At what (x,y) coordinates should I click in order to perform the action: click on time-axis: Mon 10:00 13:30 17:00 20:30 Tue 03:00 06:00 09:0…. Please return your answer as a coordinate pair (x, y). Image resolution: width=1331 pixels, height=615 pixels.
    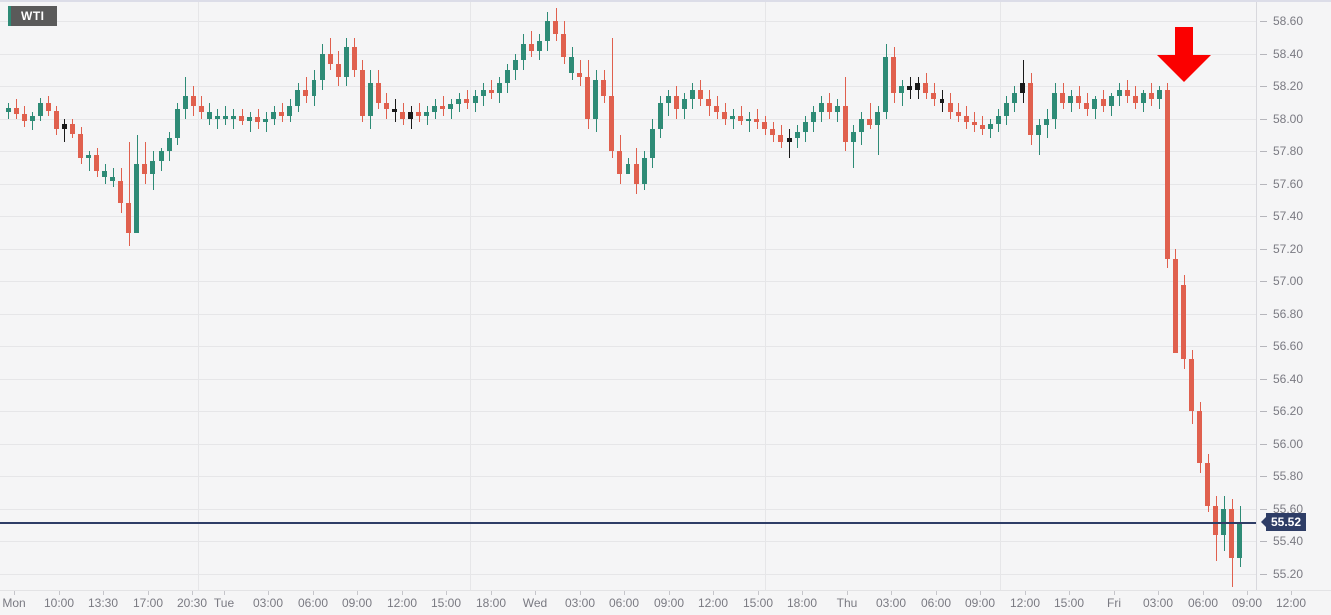
    Looking at the image, I should click on (665, 602).